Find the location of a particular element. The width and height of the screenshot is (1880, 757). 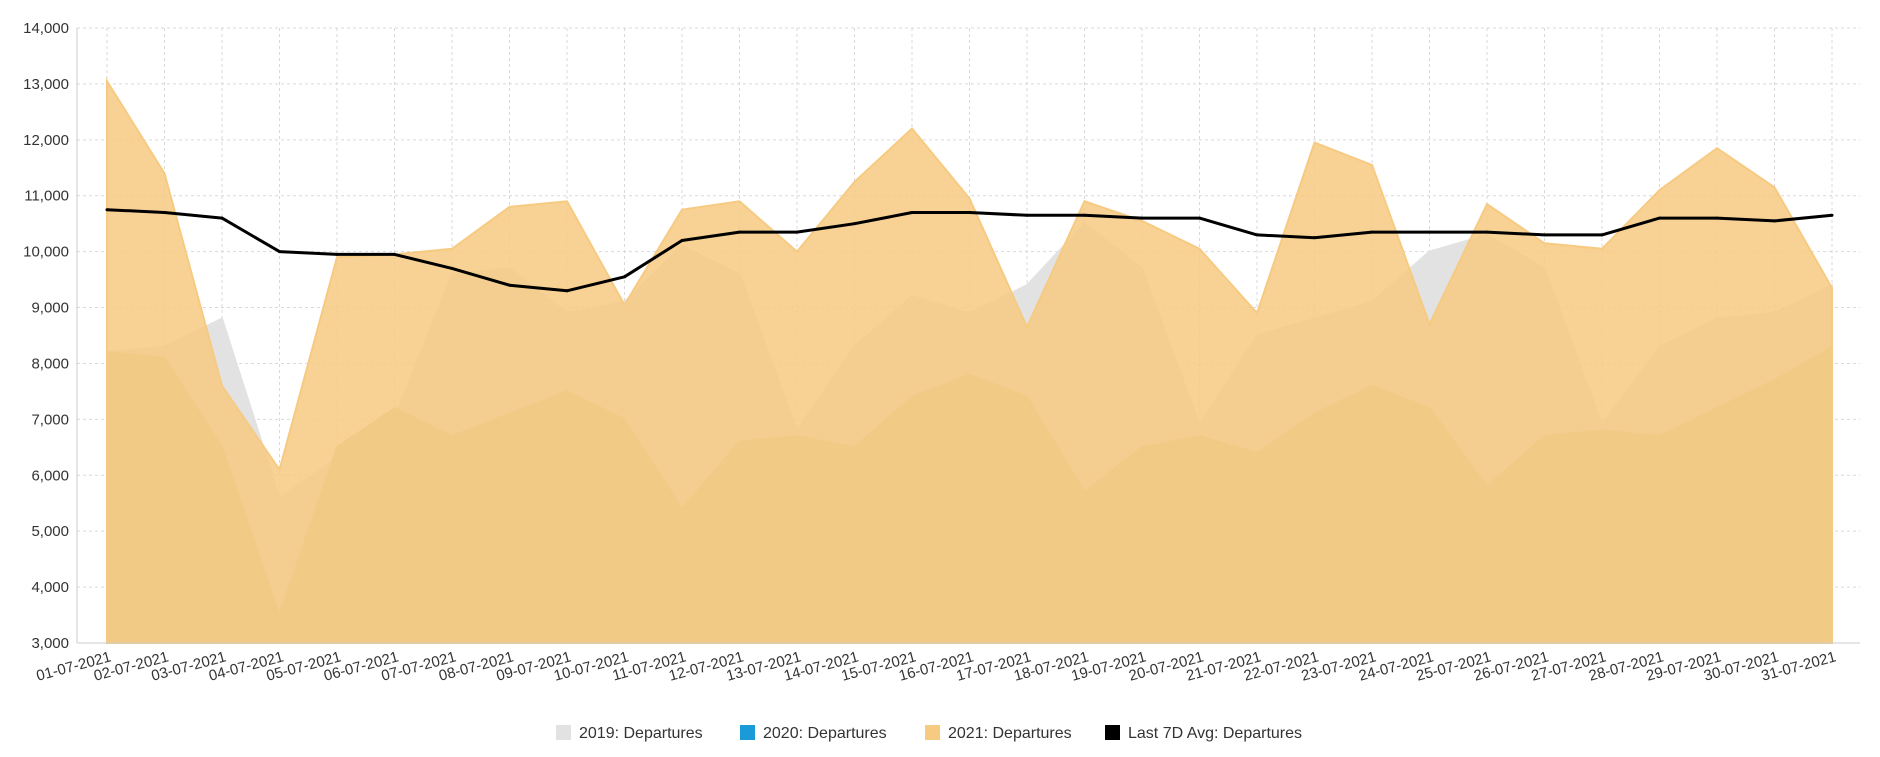

legend-item: Last 7D Avg: Departures is located at coordinates (1203, 733).